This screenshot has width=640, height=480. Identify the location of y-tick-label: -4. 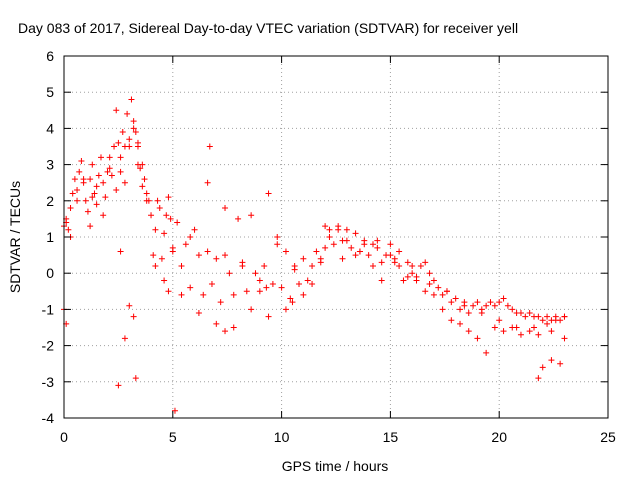
(48, 418).